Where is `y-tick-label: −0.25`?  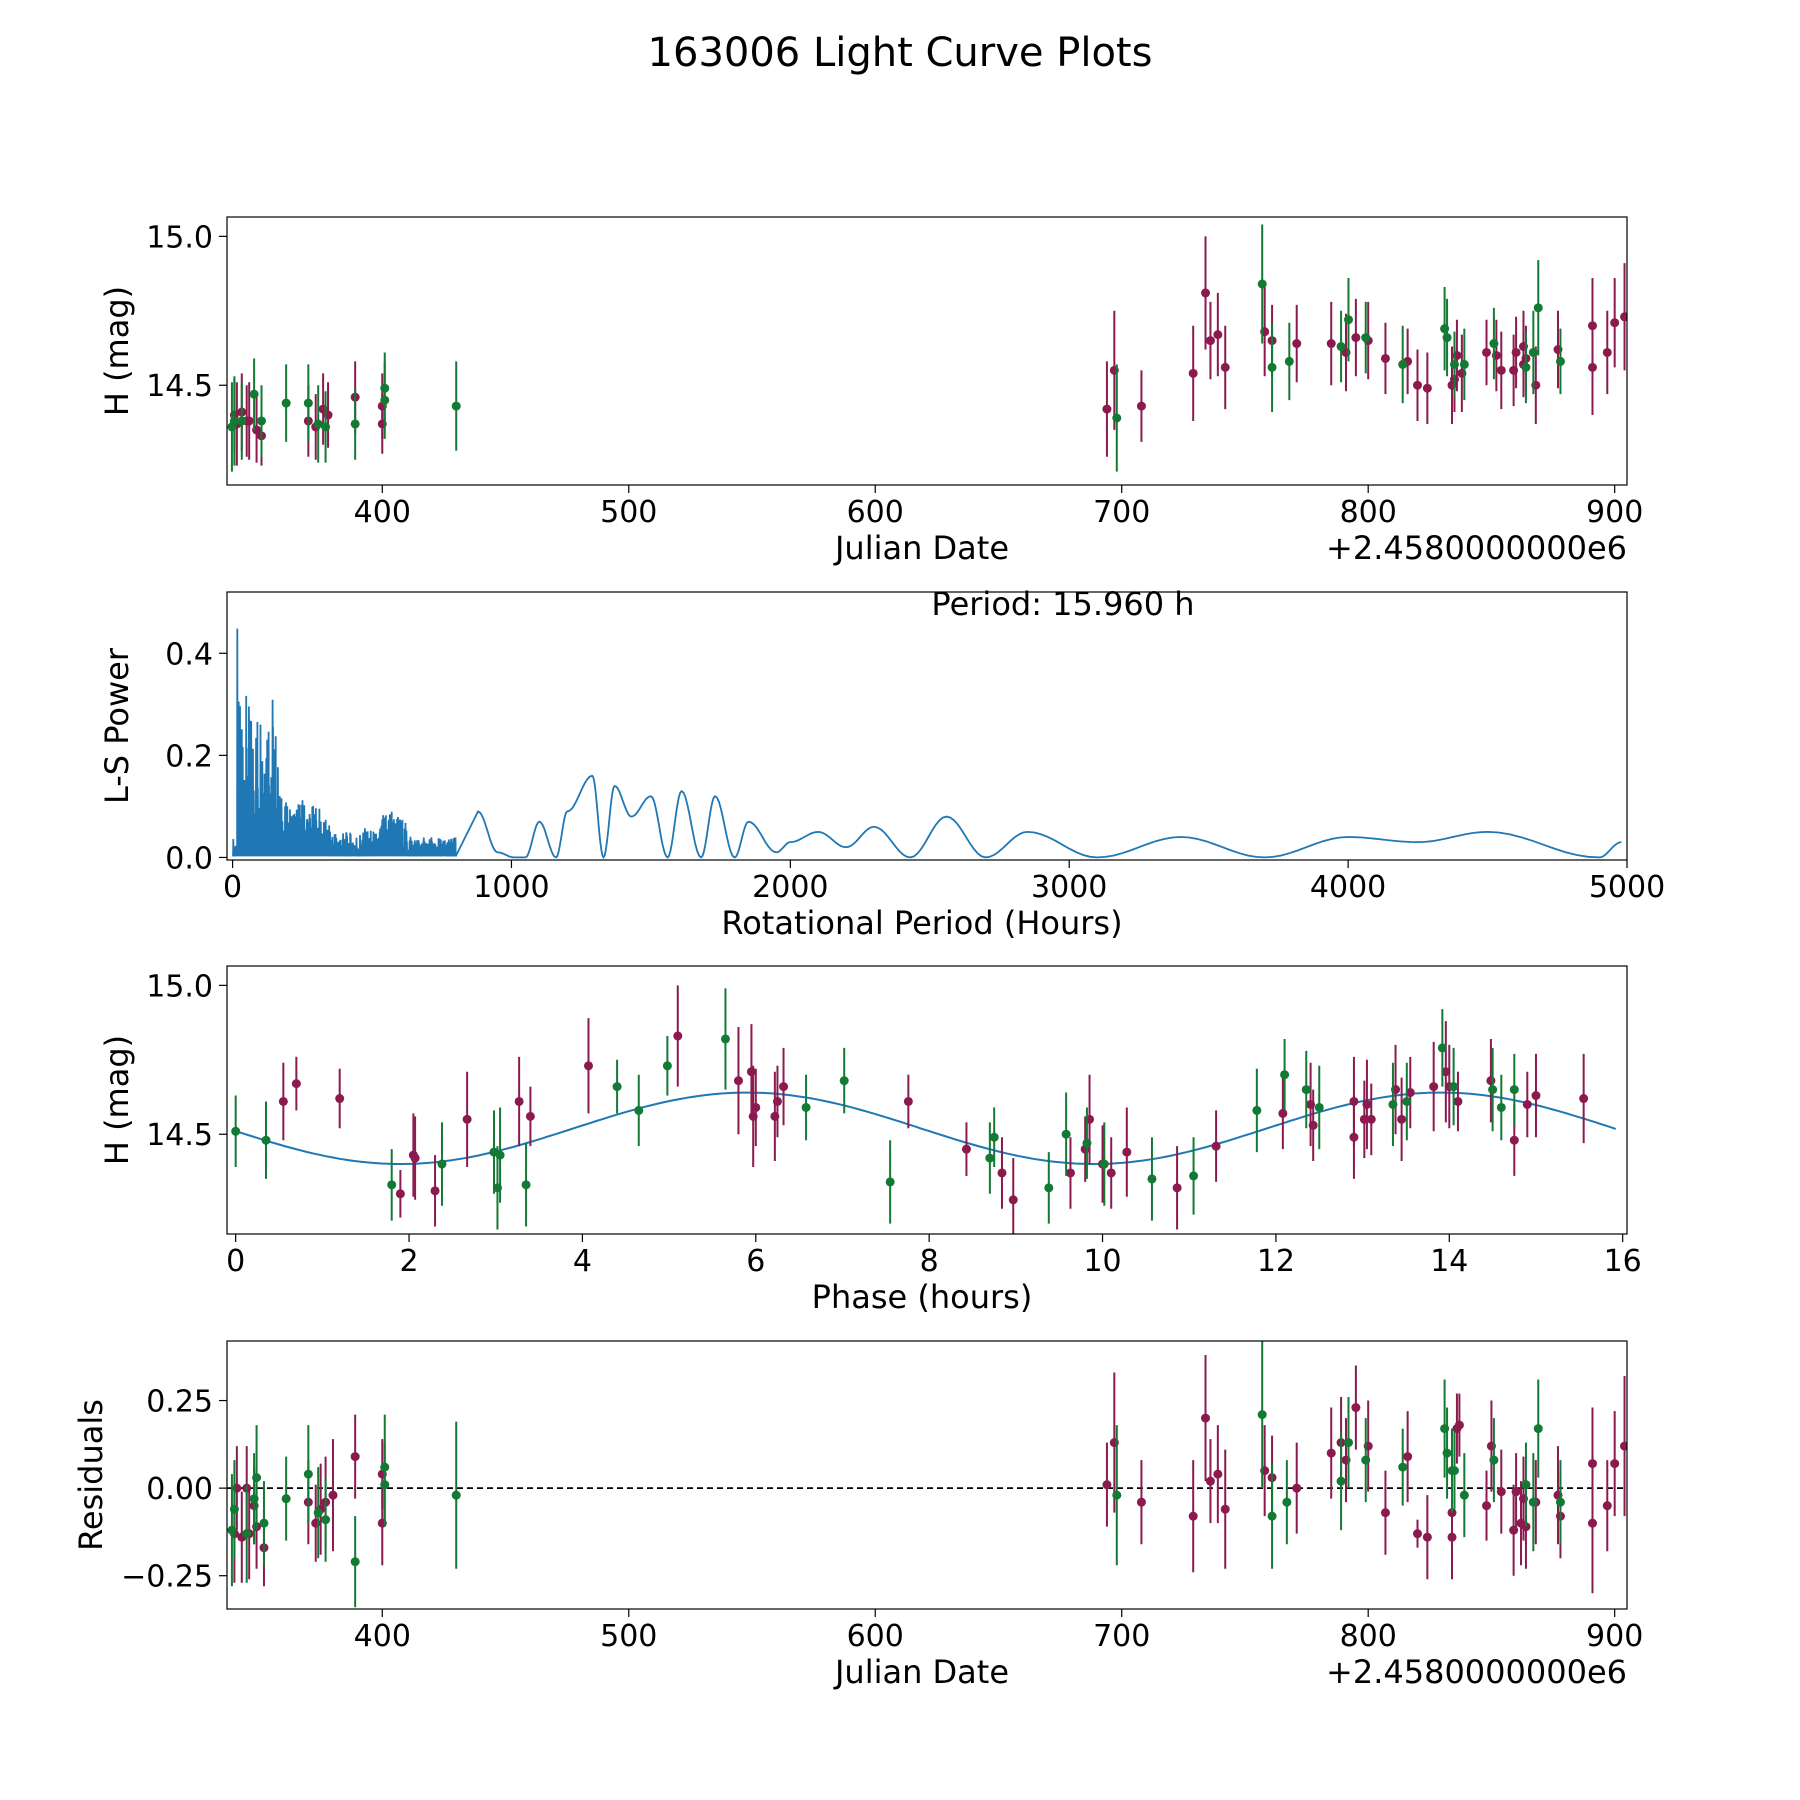 y-tick-label: −0.25 is located at coordinates (167, 1577).